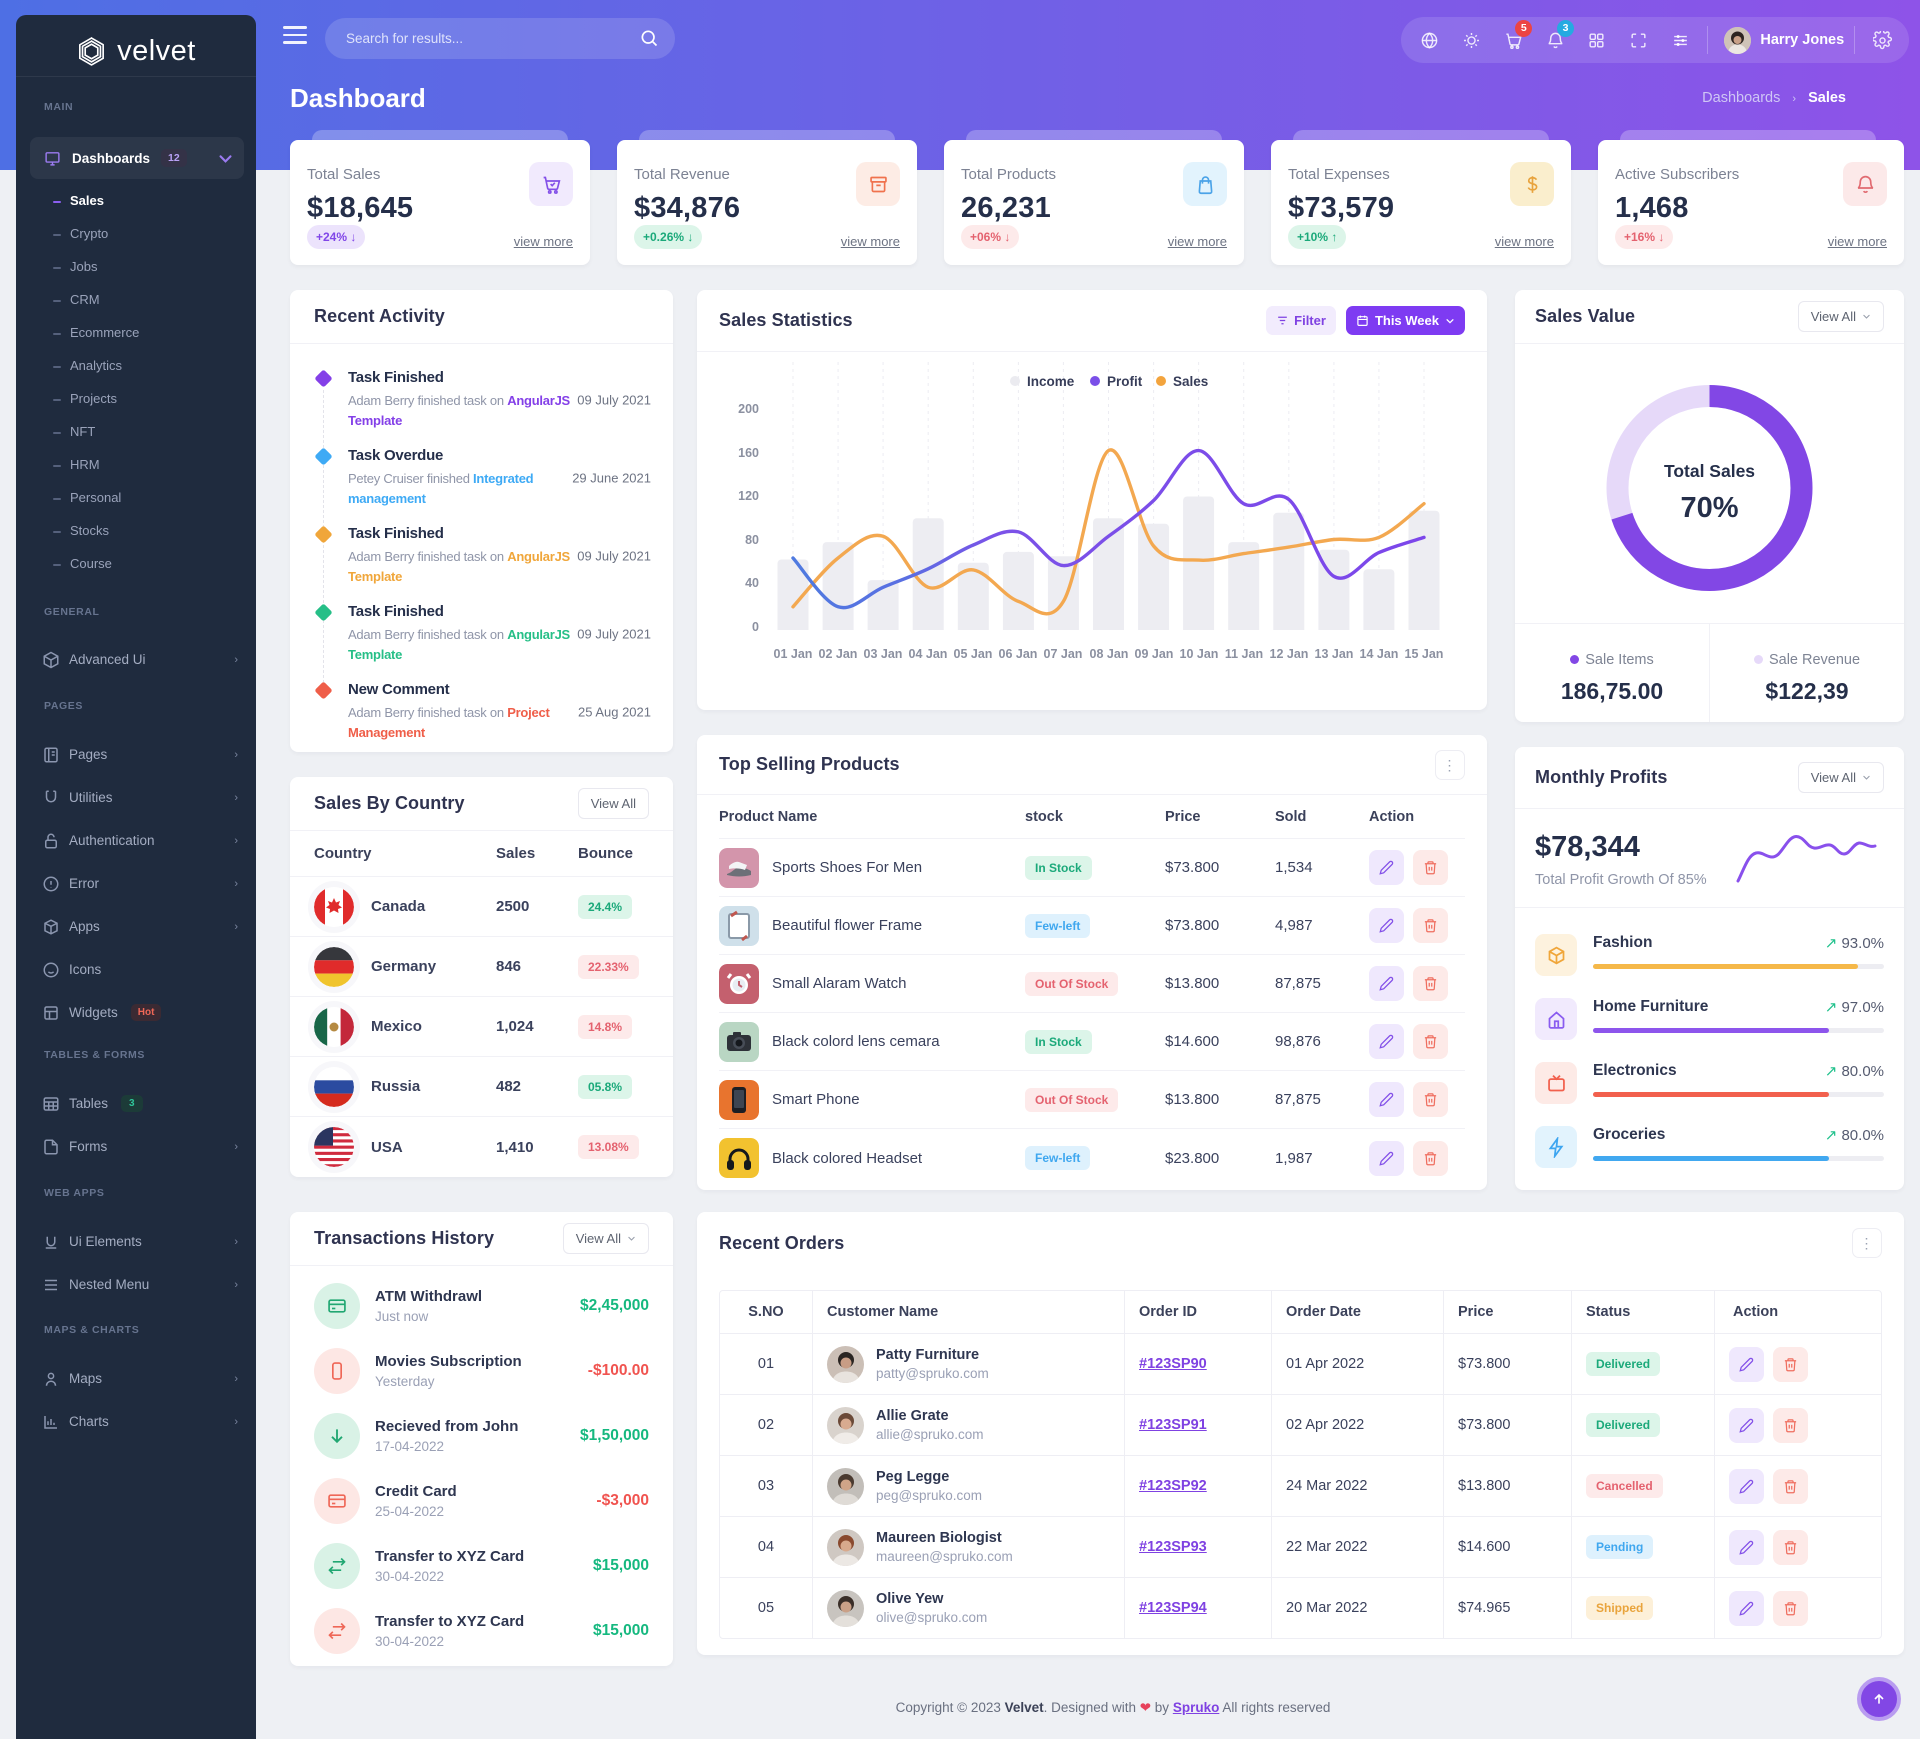 This screenshot has width=1920, height=1739. Describe the element at coordinates (1709, 508) in the screenshot. I see `svg-text: 70%` at that location.